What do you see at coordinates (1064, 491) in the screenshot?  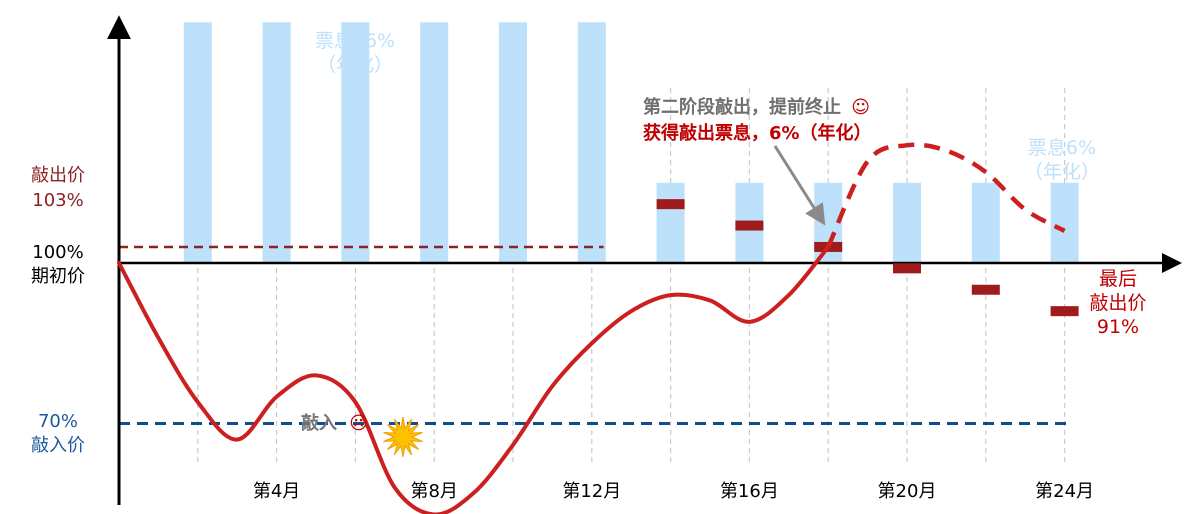 I see `x-tick-label-month-24: 第24月` at bounding box center [1064, 491].